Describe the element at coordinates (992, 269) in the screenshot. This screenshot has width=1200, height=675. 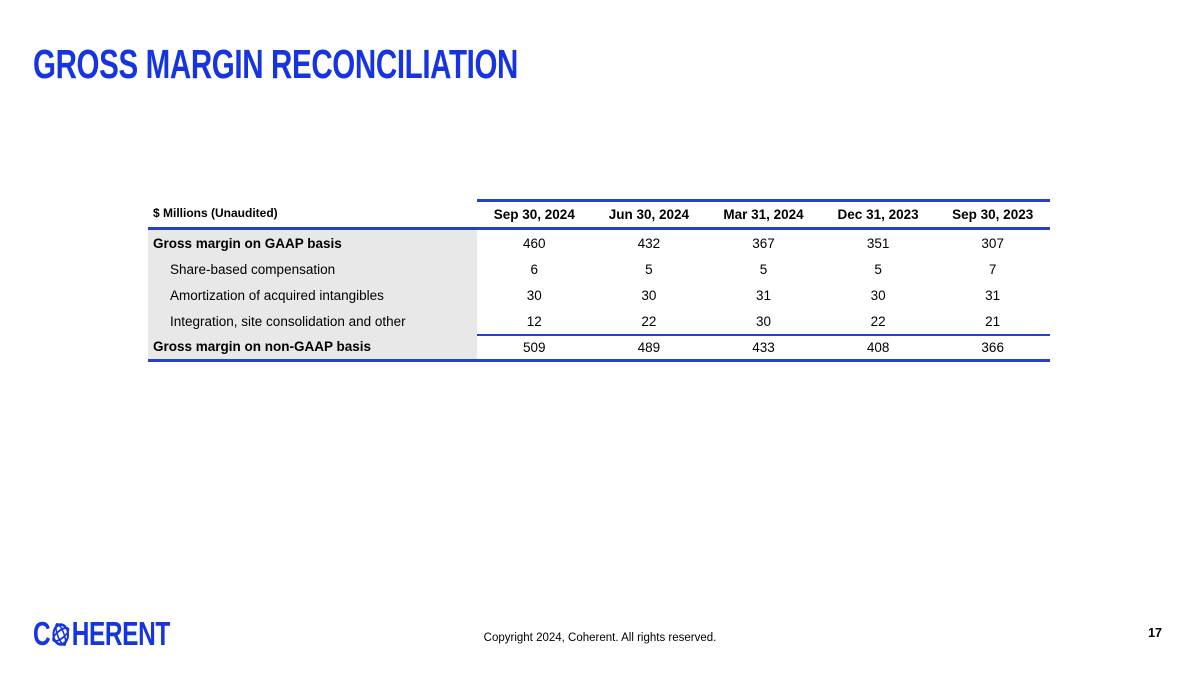
I see `cell-value: 7` at that location.